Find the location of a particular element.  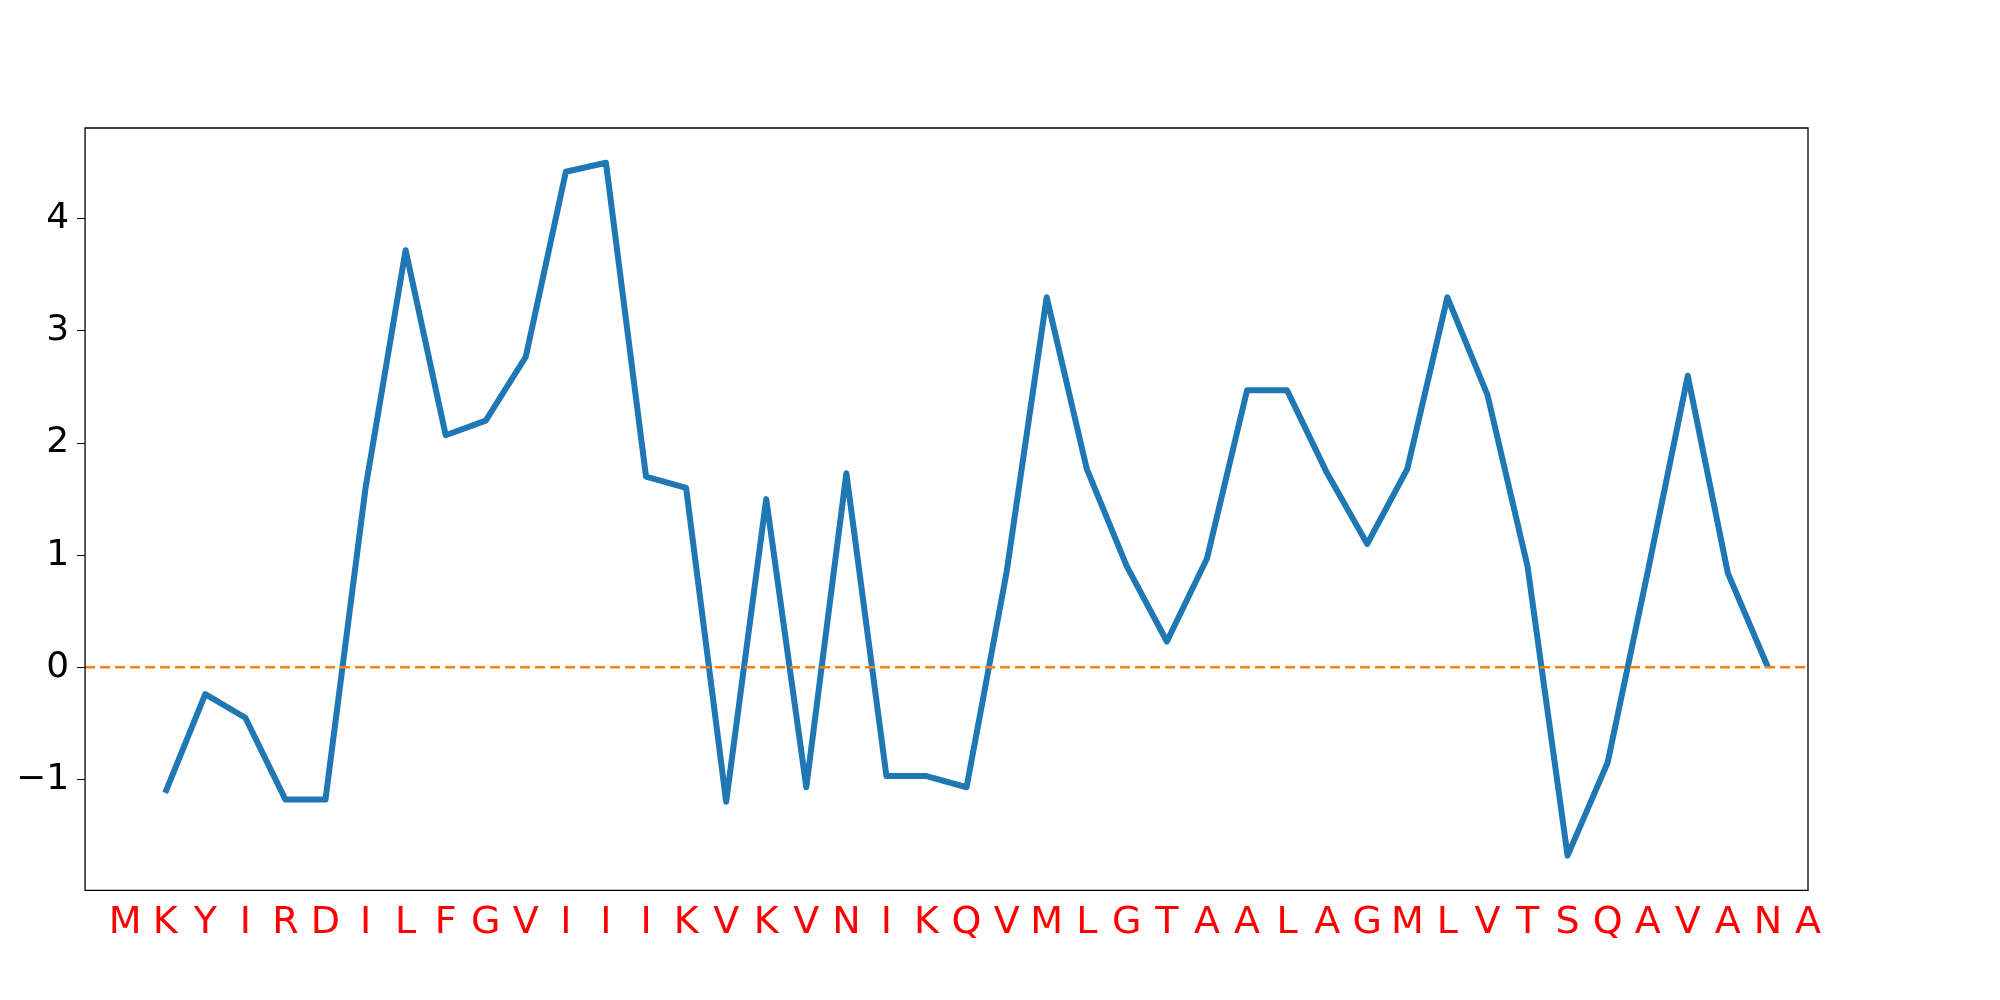

y-tick-label: 0 is located at coordinates (58, 664).